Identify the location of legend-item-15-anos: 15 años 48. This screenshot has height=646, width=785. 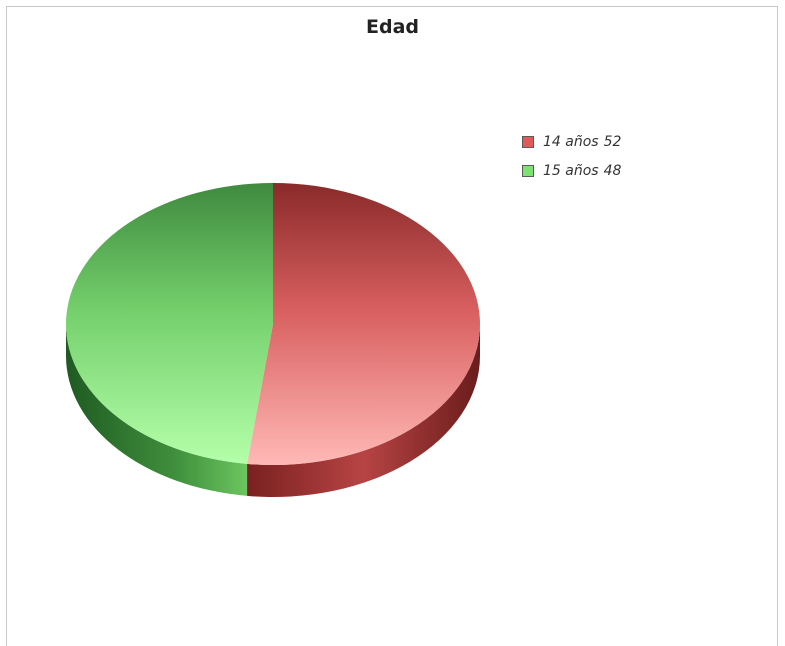
(571, 170).